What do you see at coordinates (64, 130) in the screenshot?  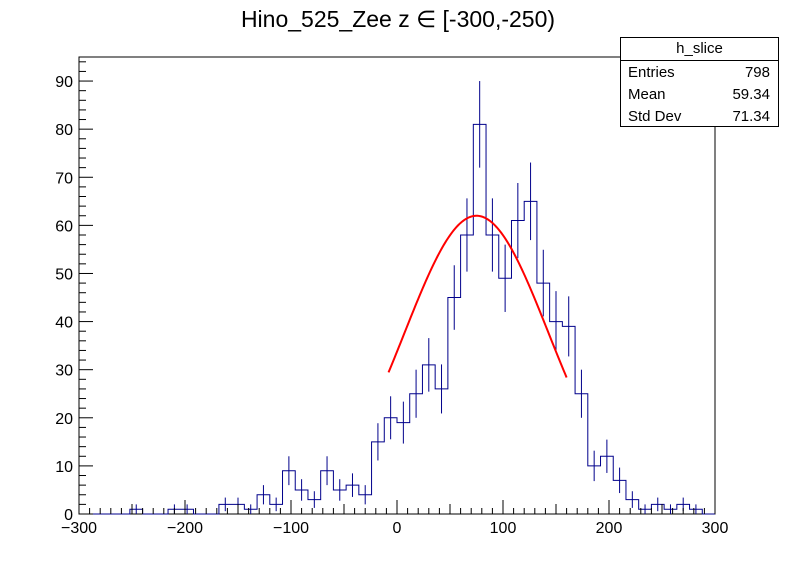 I see `y-tick-label: 80` at bounding box center [64, 130].